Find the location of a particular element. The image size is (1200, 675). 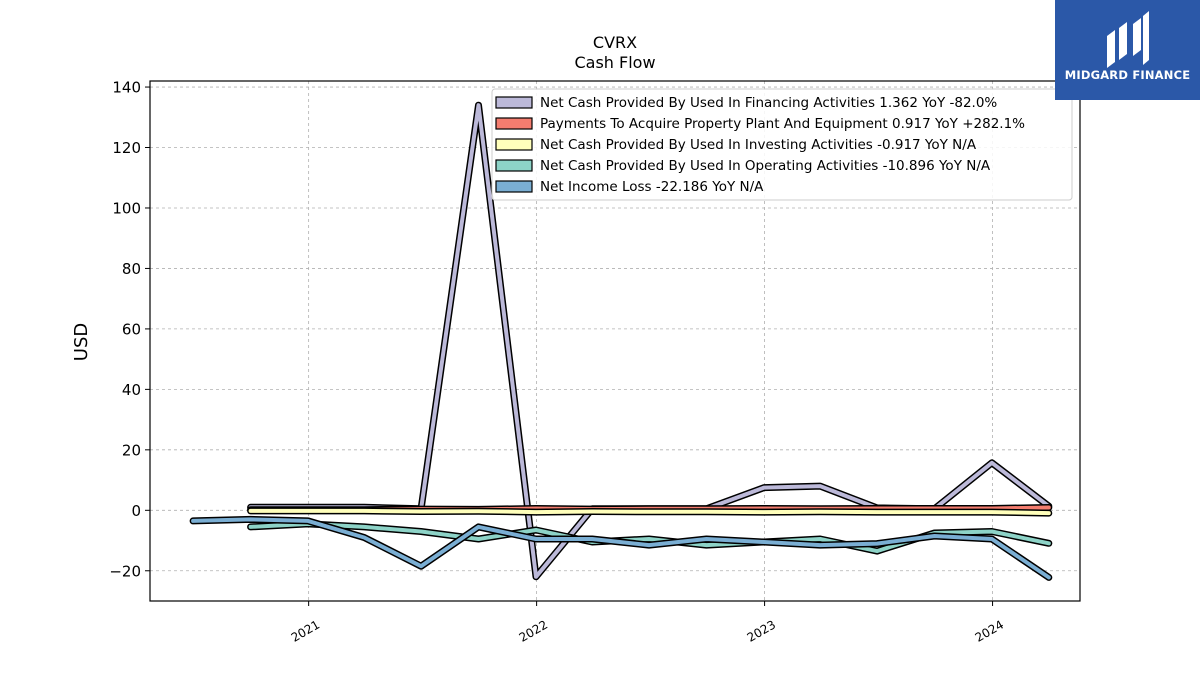

x-tick-label: 2021 is located at coordinates (305, 630).